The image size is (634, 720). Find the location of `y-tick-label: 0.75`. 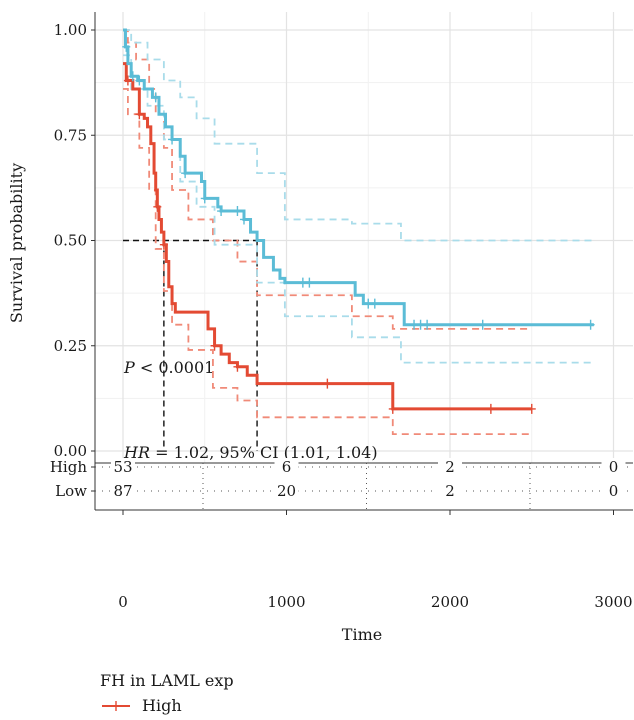

y-tick-label: 0.75 is located at coordinates (70, 135).